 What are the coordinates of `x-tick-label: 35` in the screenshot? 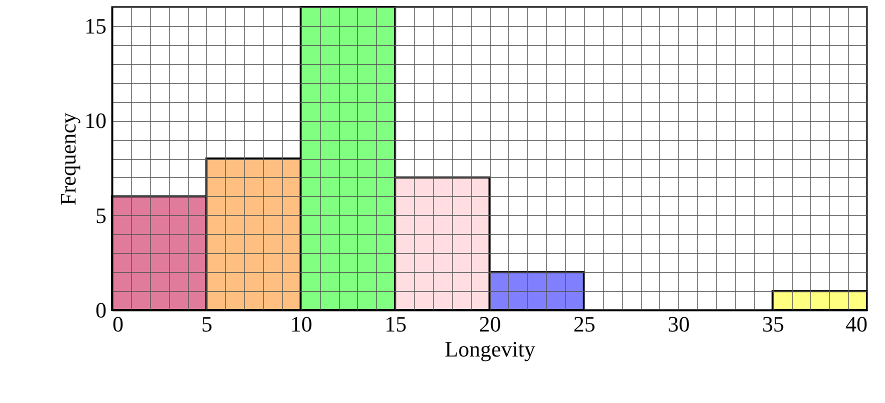 It's located at (773, 324).